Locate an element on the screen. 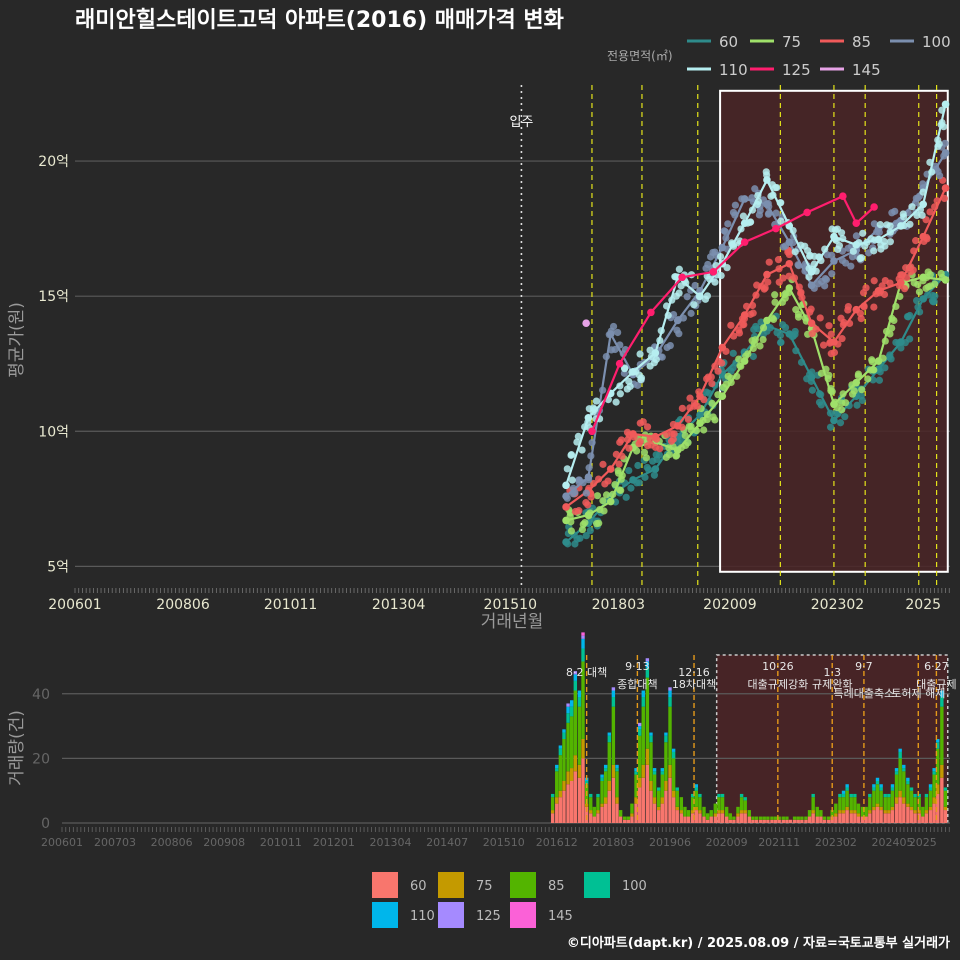  volume-x-tick-label: 201011 is located at coordinates (281, 842).